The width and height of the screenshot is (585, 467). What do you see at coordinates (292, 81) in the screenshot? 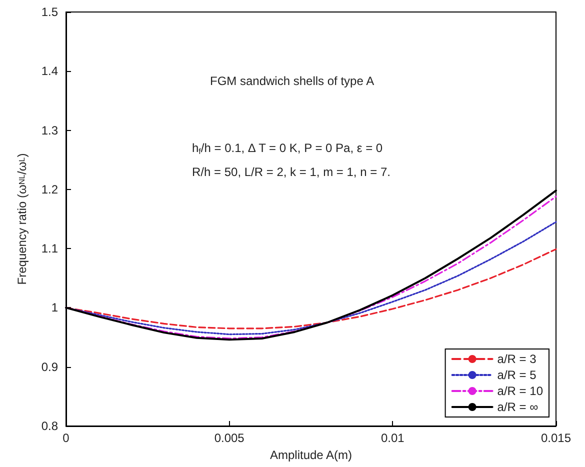
I see `annotation: FGM sandwich shells of type A` at bounding box center [292, 81].